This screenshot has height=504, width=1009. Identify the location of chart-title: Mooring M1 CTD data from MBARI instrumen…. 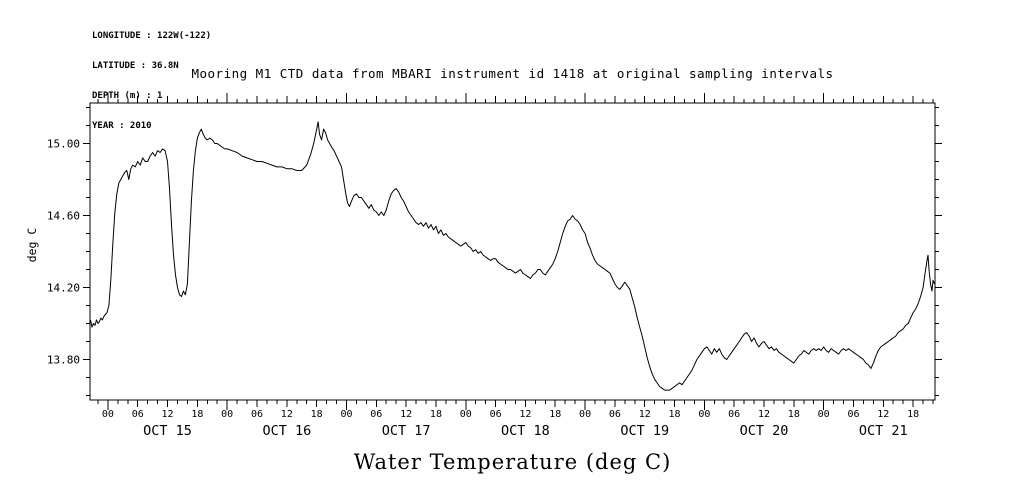
(512, 73).